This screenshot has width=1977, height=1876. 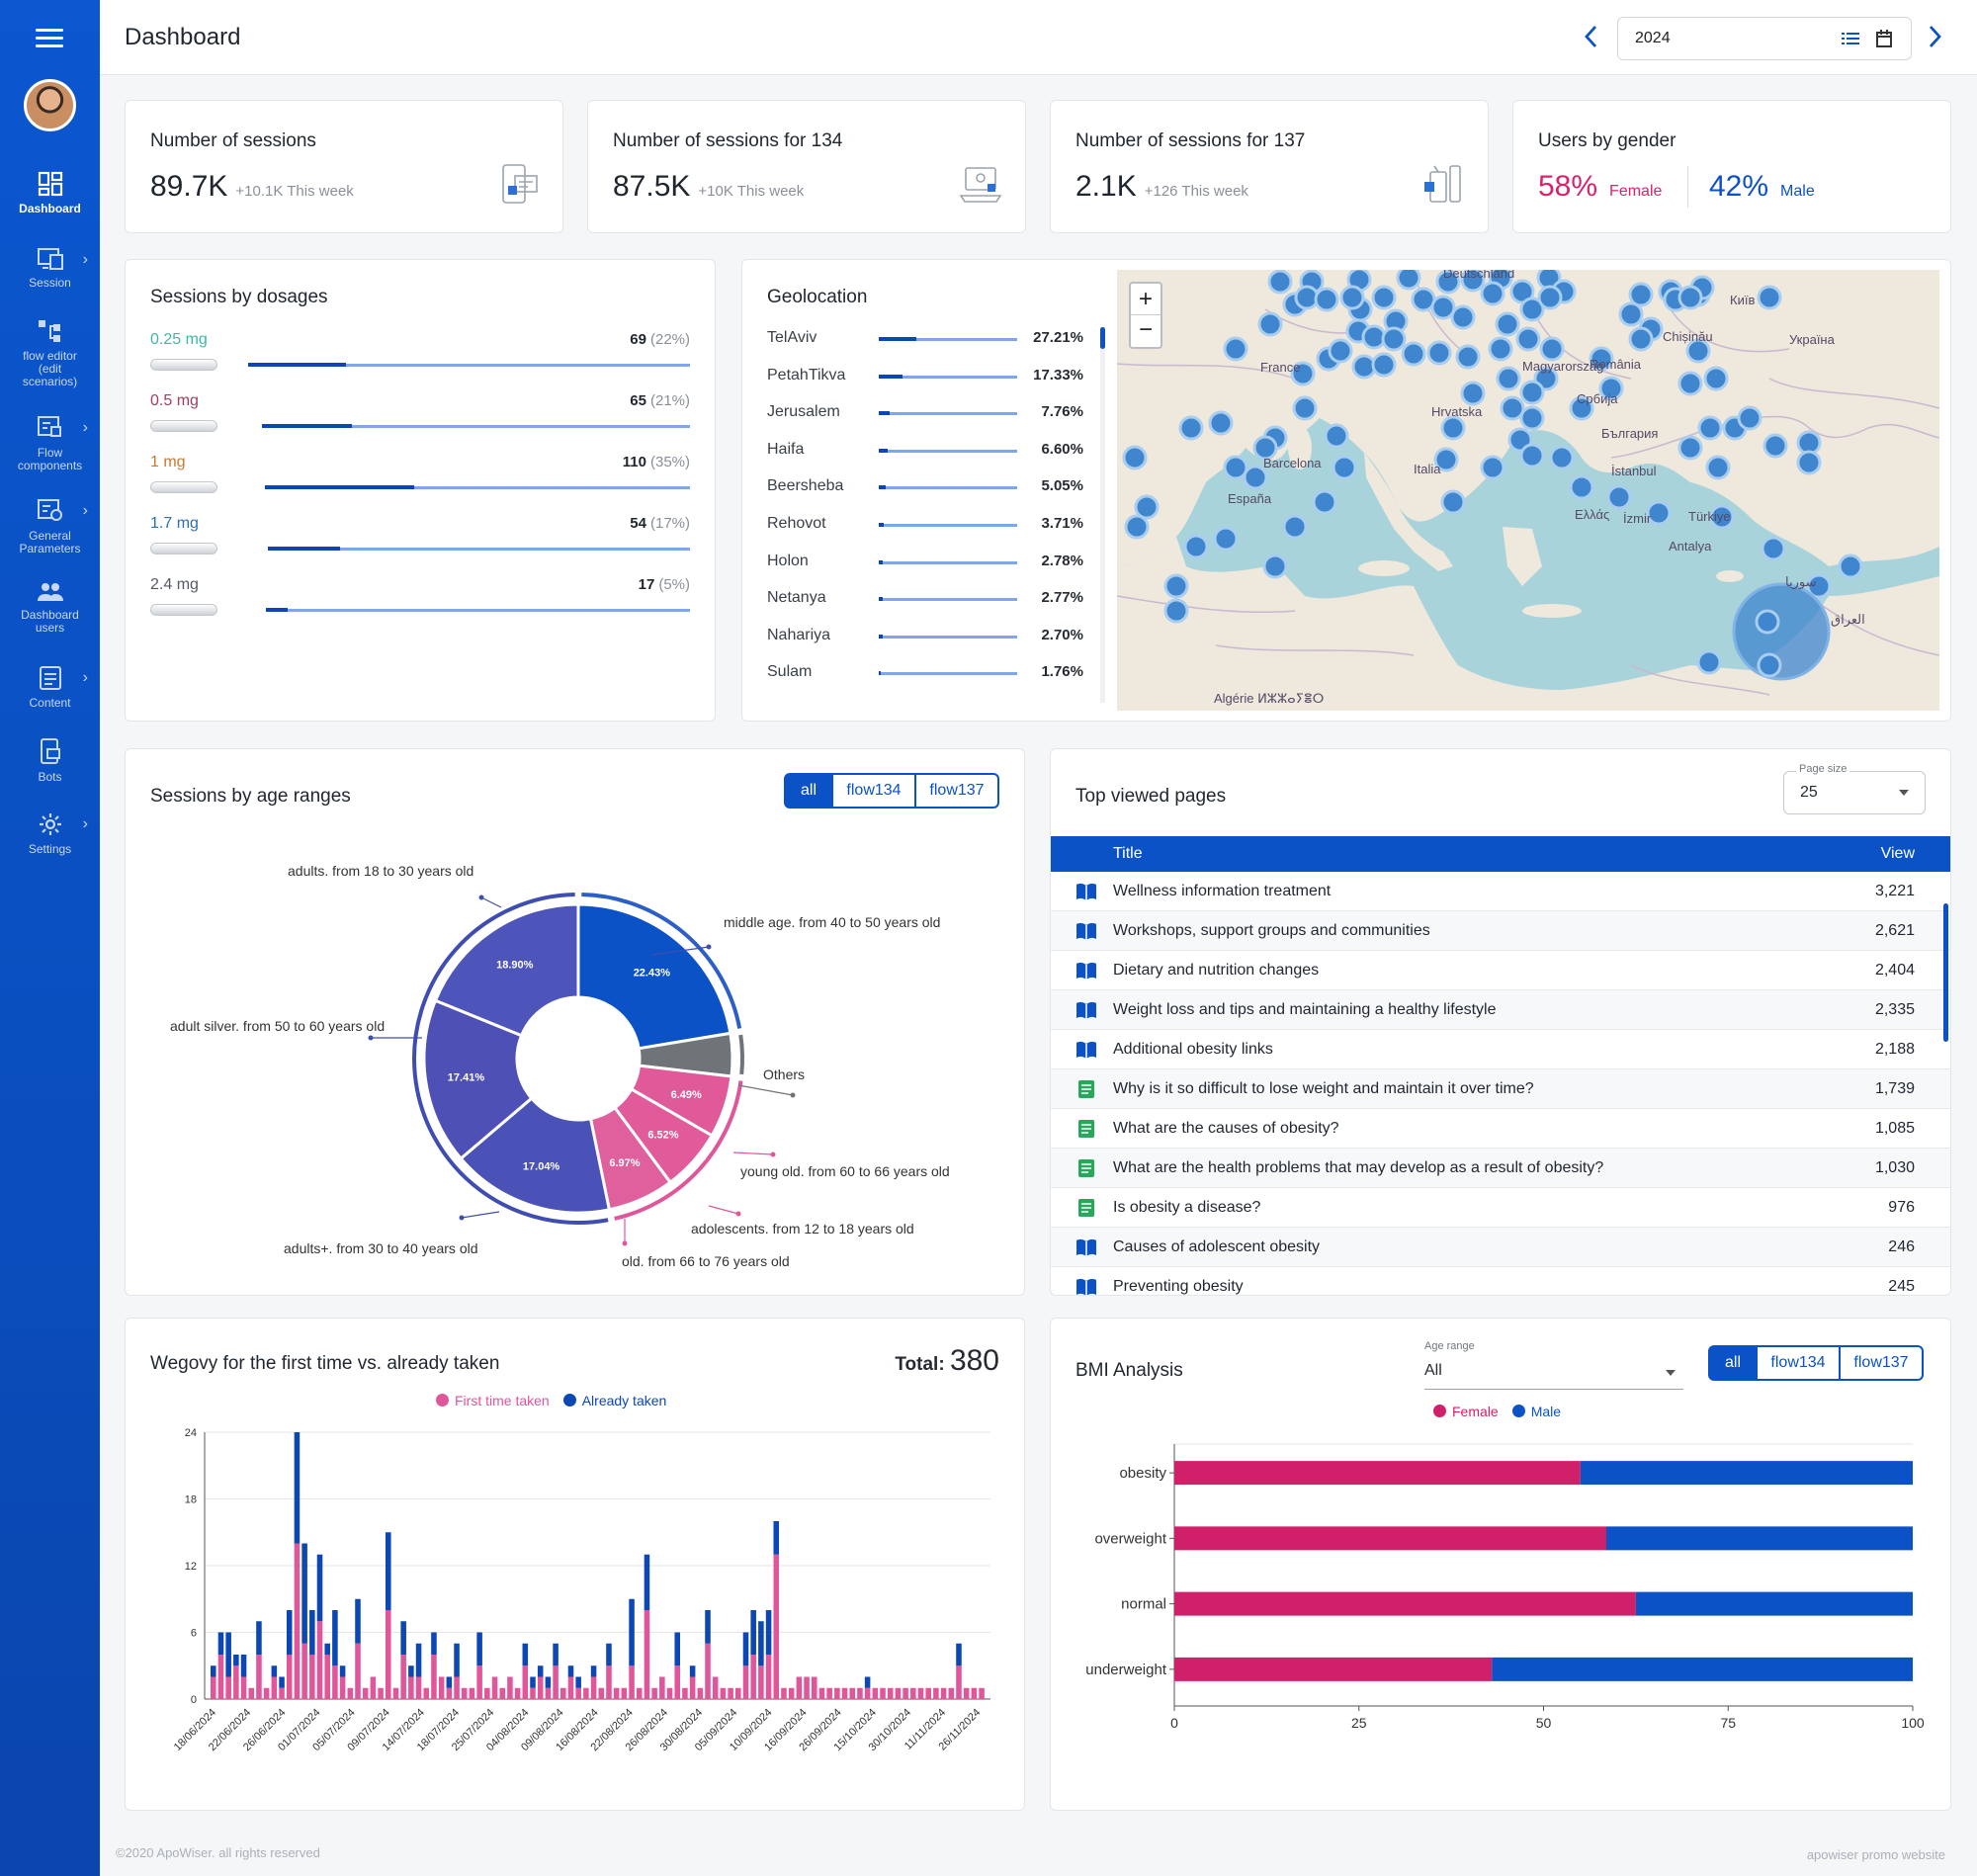 What do you see at coordinates (50, 688) in the screenshot?
I see `sidebar-item-content: › Content` at bounding box center [50, 688].